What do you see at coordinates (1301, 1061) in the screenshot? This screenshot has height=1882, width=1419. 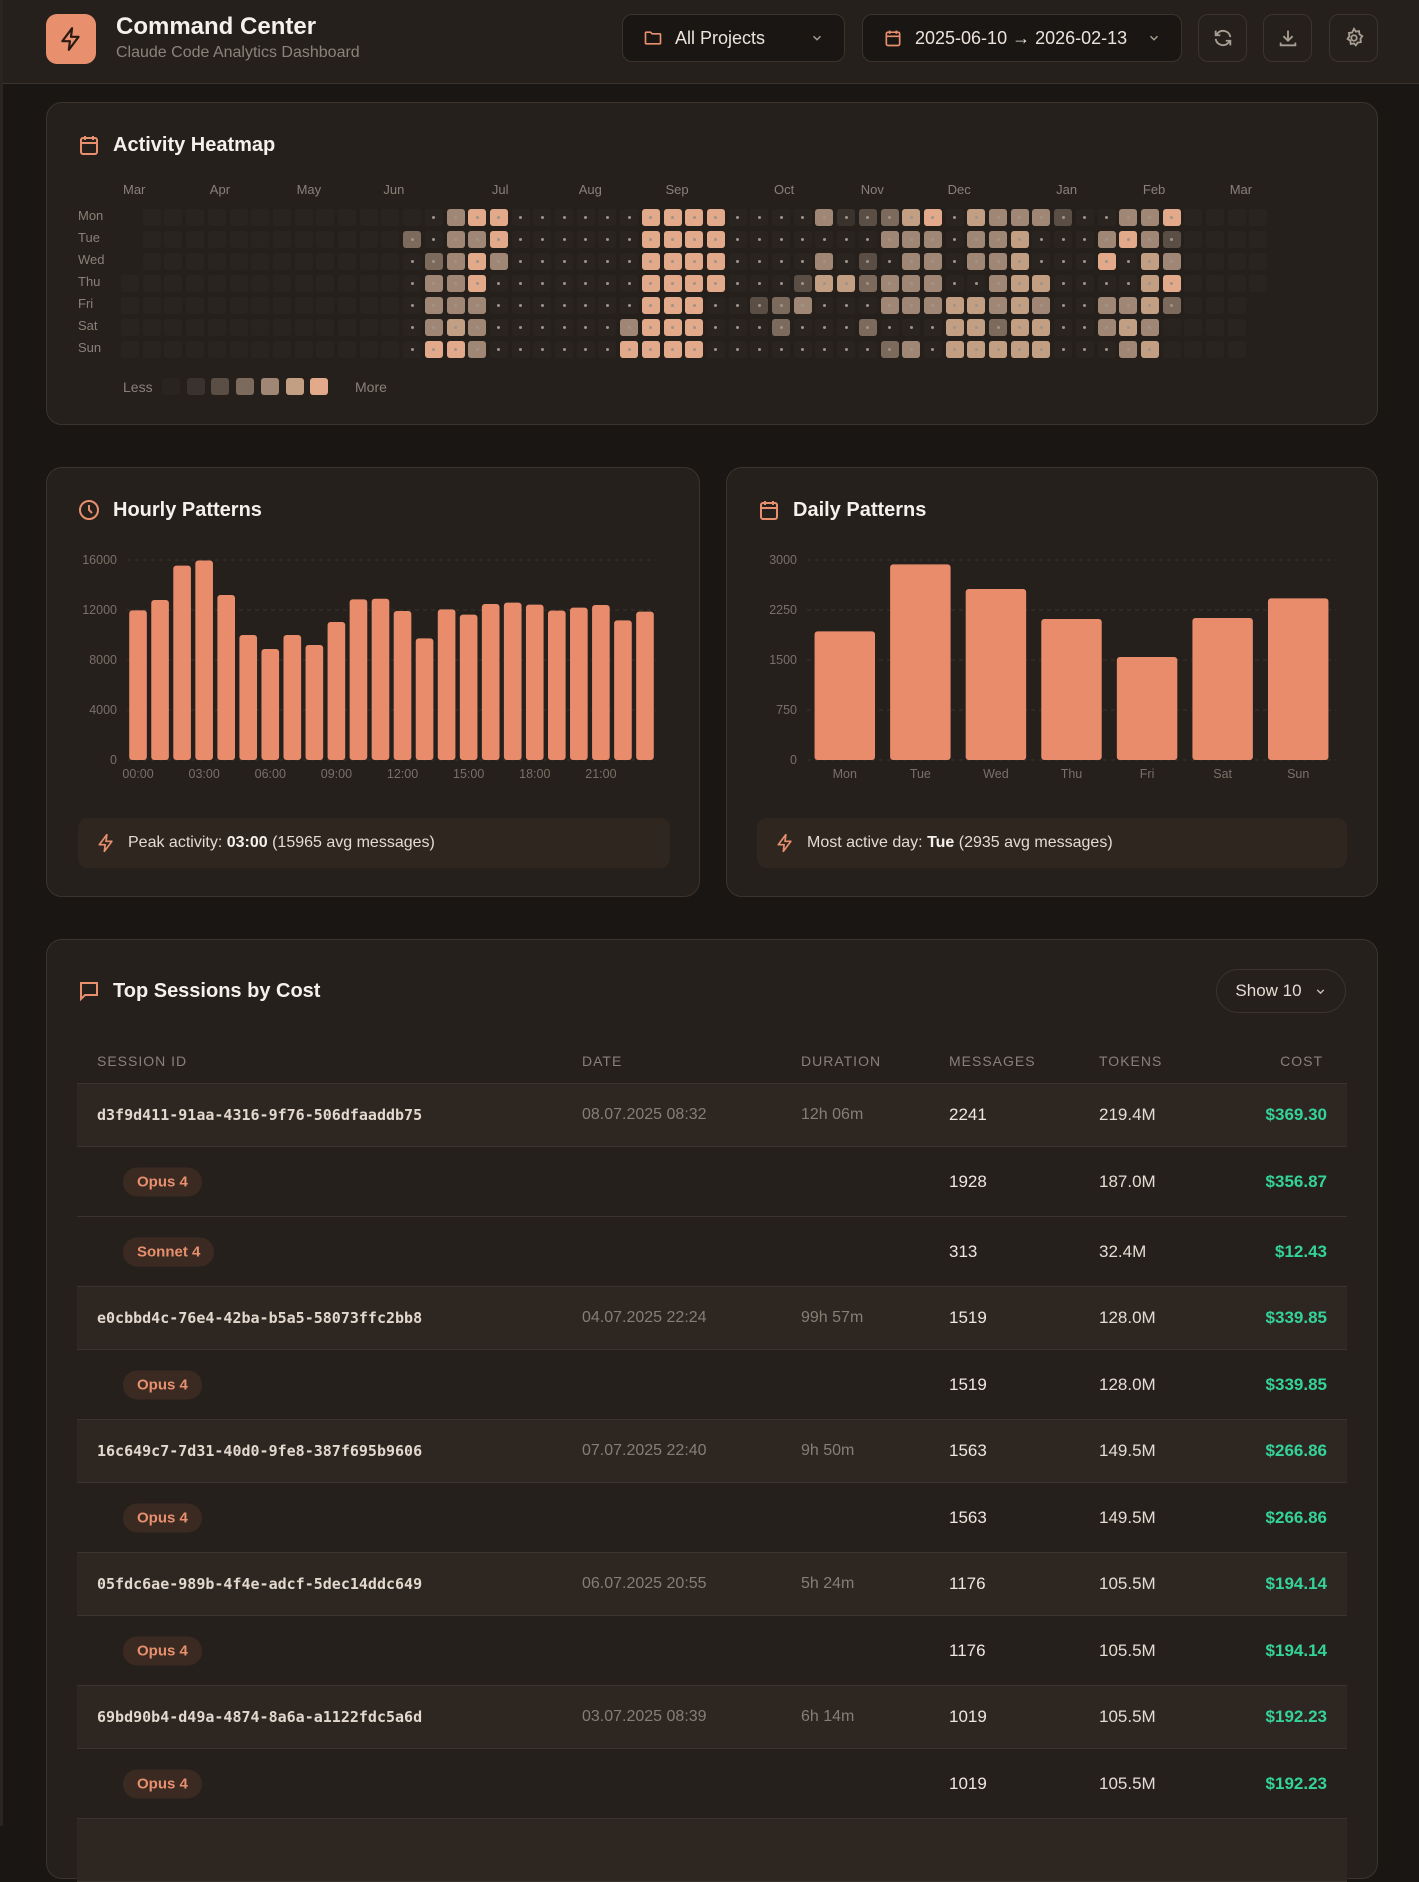 I see `column-header-cost: COST` at bounding box center [1301, 1061].